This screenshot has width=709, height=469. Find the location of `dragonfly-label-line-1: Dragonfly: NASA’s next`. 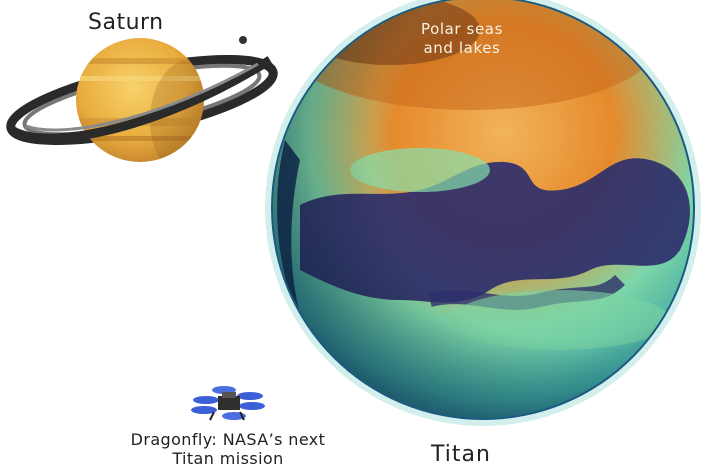

dragonfly-label-line-1: Dragonfly: NASA’s next is located at coordinates (228, 439).